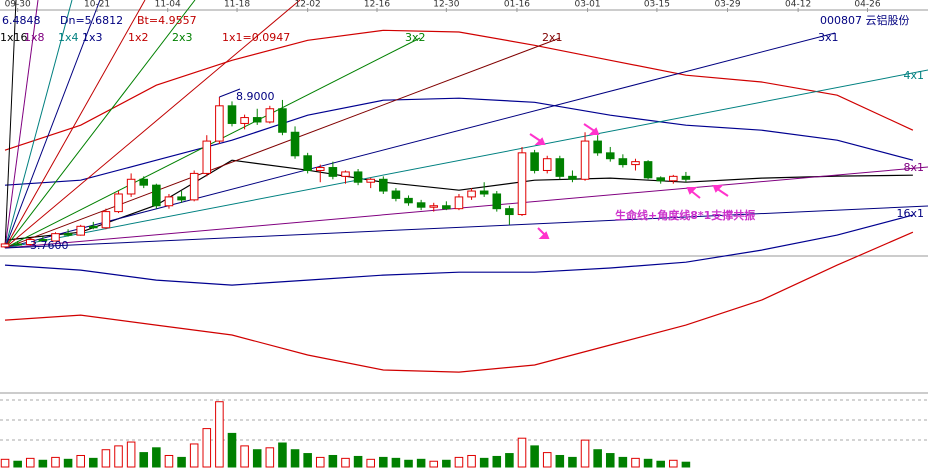 The width and height of the screenshot is (928, 469). What do you see at coordinates (415, 37) in the screenshot?
I see `fan-label: 3x2` at bounding box center [415, 37].